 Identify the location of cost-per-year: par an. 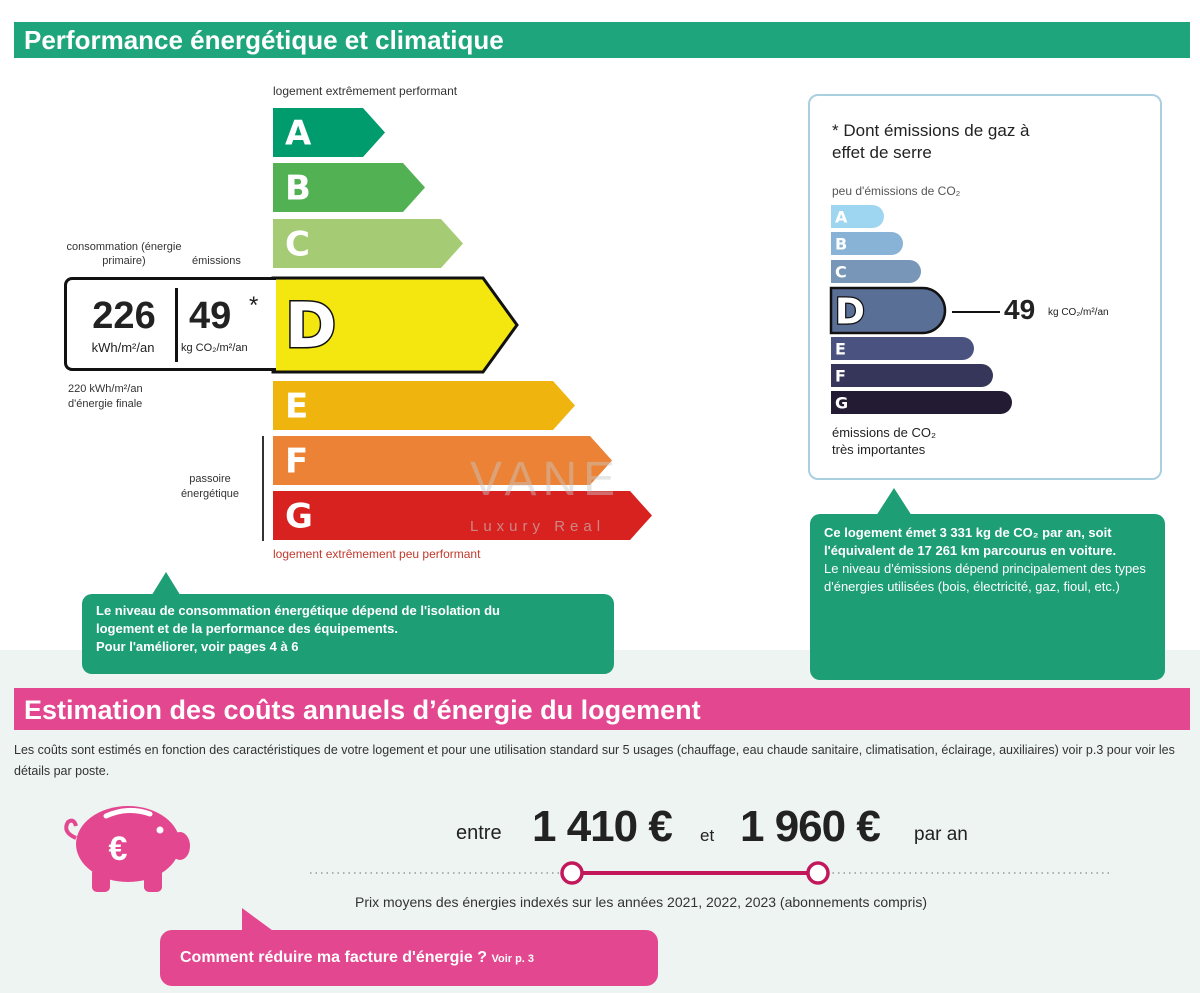
(941, 834).